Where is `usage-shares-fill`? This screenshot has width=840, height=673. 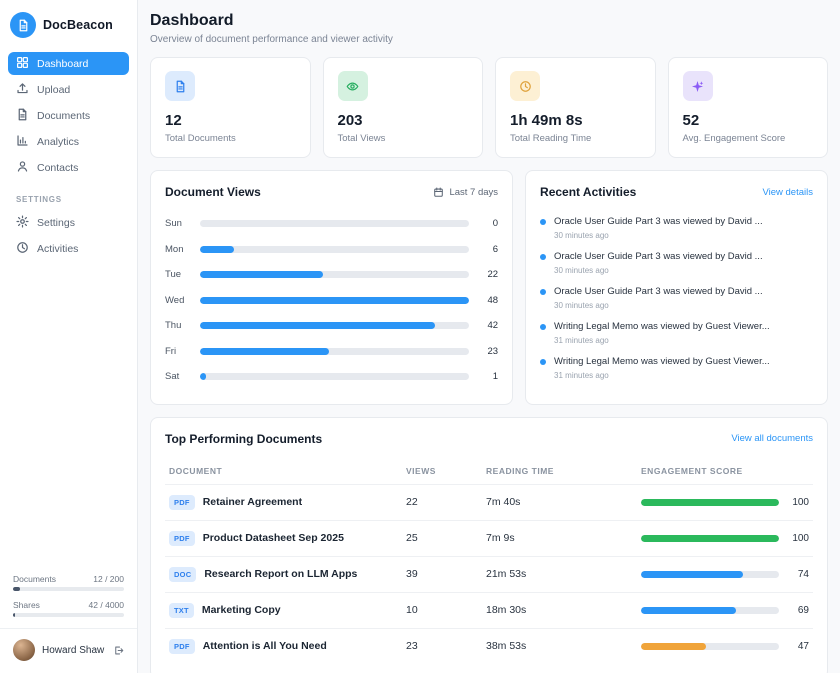 usage-shares-fill is located at coordinates (14, 615).